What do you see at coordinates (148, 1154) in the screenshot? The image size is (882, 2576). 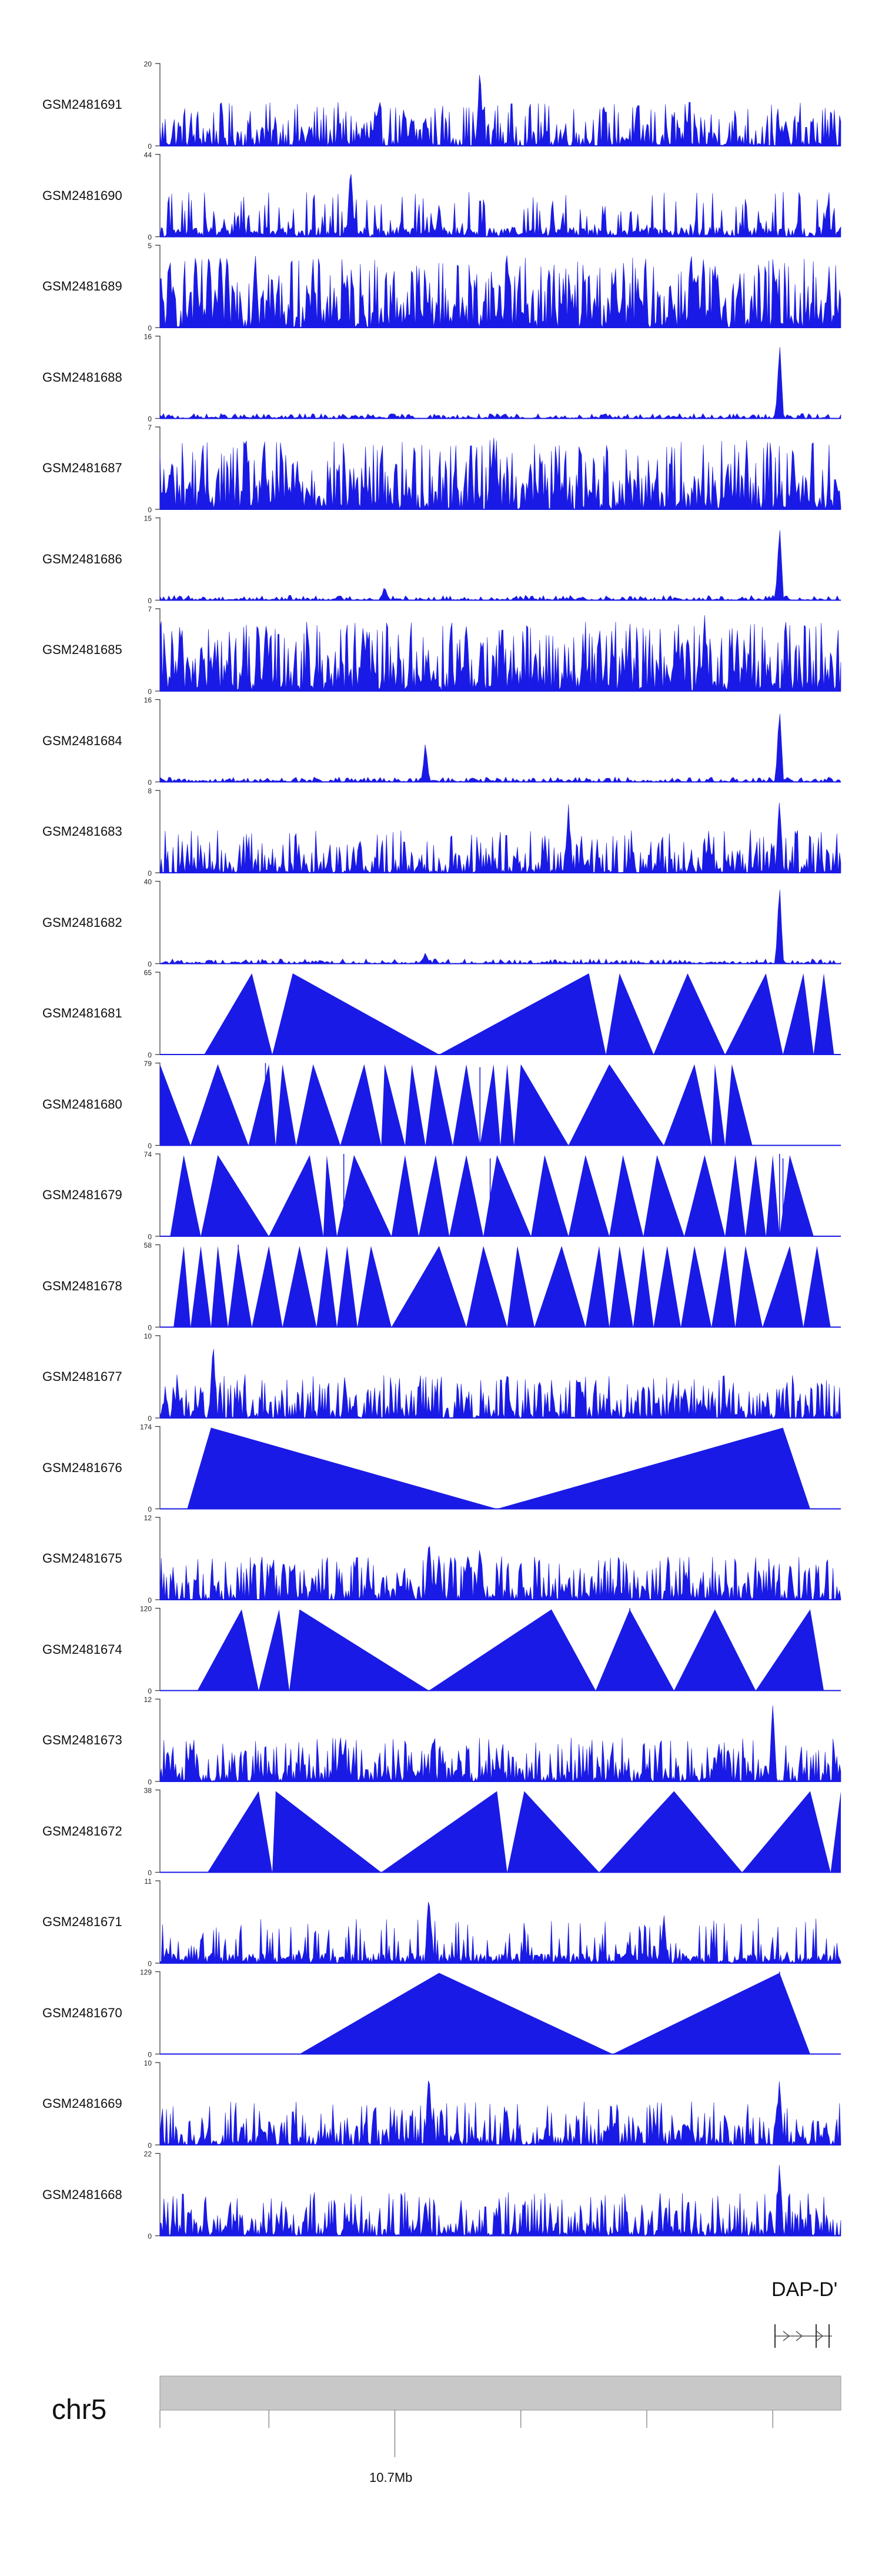 I see `y-max-label: 74` at bounding box center [148, 1154].